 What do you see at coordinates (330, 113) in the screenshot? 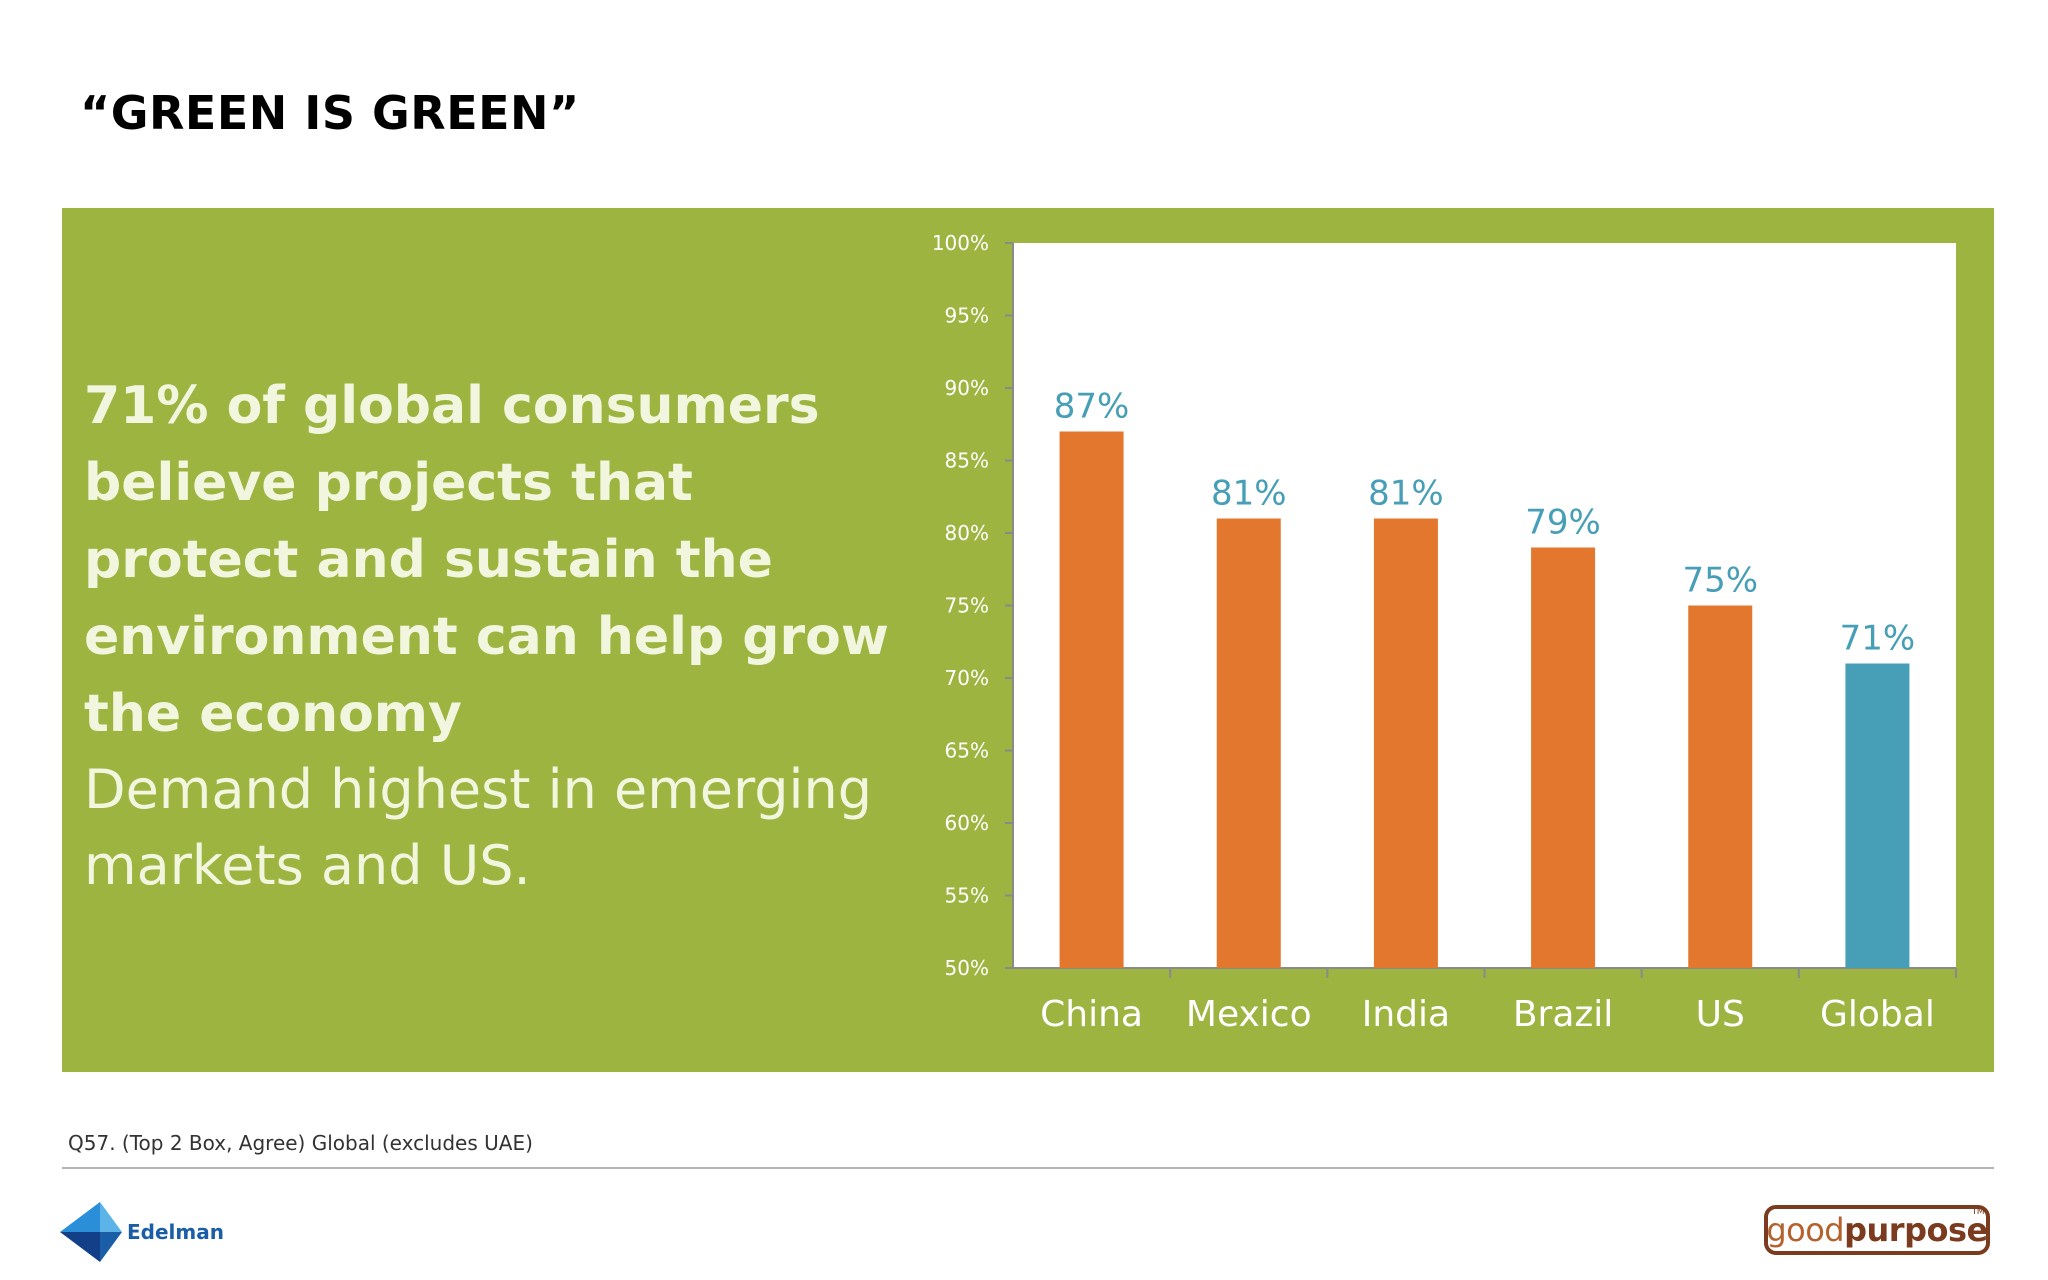
I see `slide-title: “GREEN IS GREEN”` at bounding box center [330, 113].